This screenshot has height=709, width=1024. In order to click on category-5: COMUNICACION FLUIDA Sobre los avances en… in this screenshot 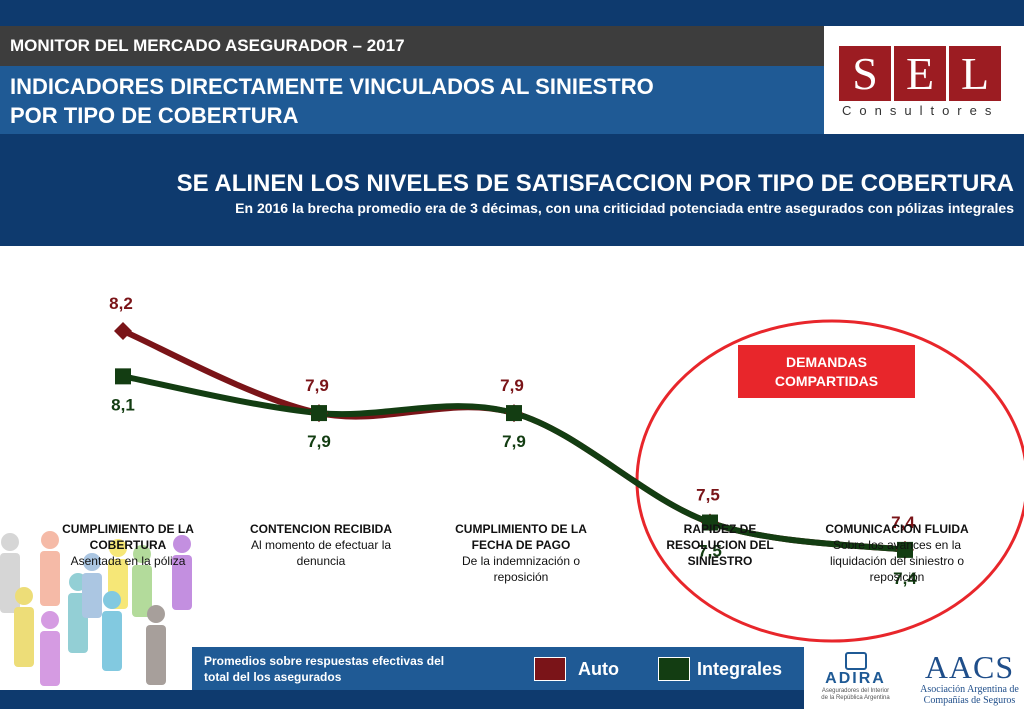, I will do `click(897, 553)`.